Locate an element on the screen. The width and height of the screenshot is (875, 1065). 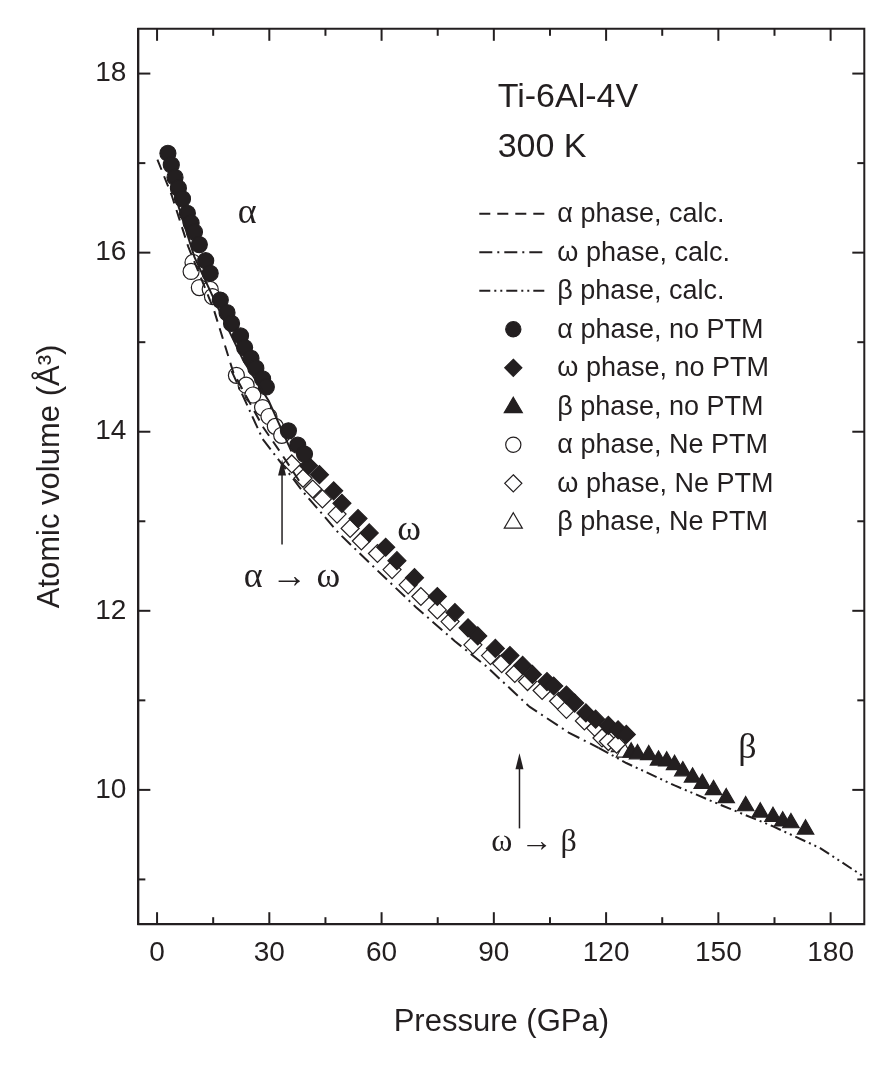
legend-label: ω phase, calc. is located at coordinates (643, 251).